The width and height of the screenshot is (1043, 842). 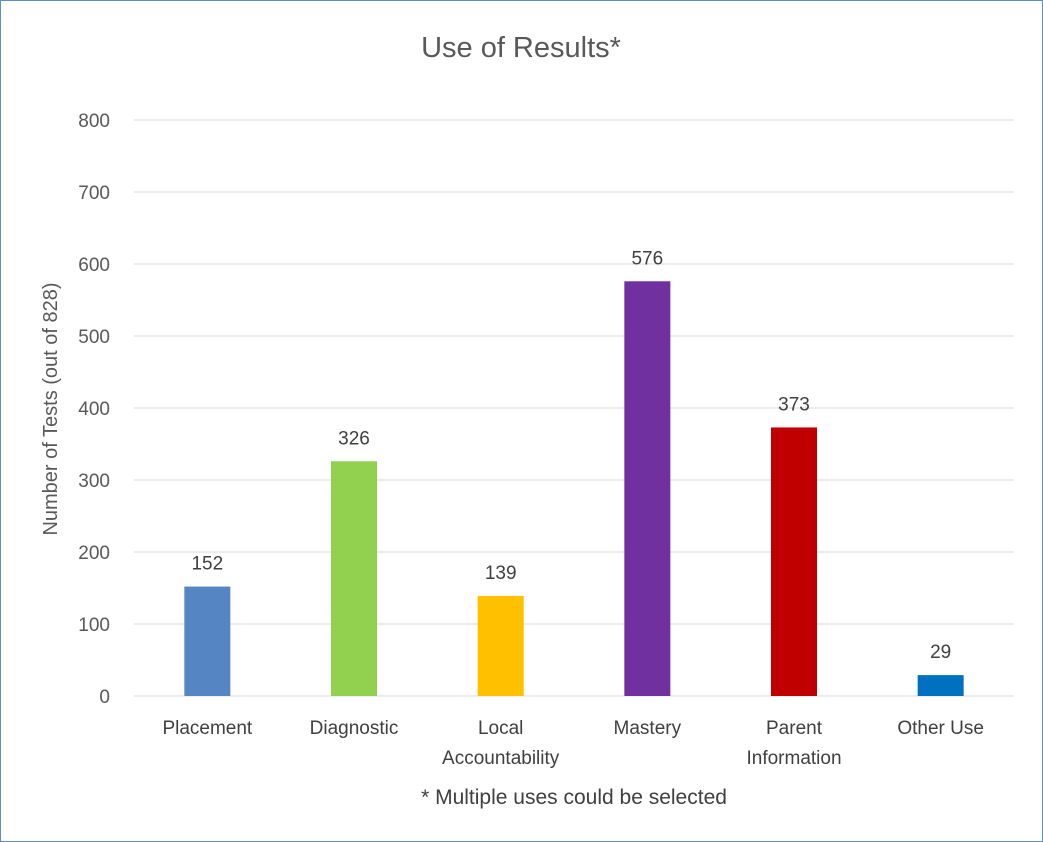 I want to click on data-label: 326, so click(x=354, y=438).